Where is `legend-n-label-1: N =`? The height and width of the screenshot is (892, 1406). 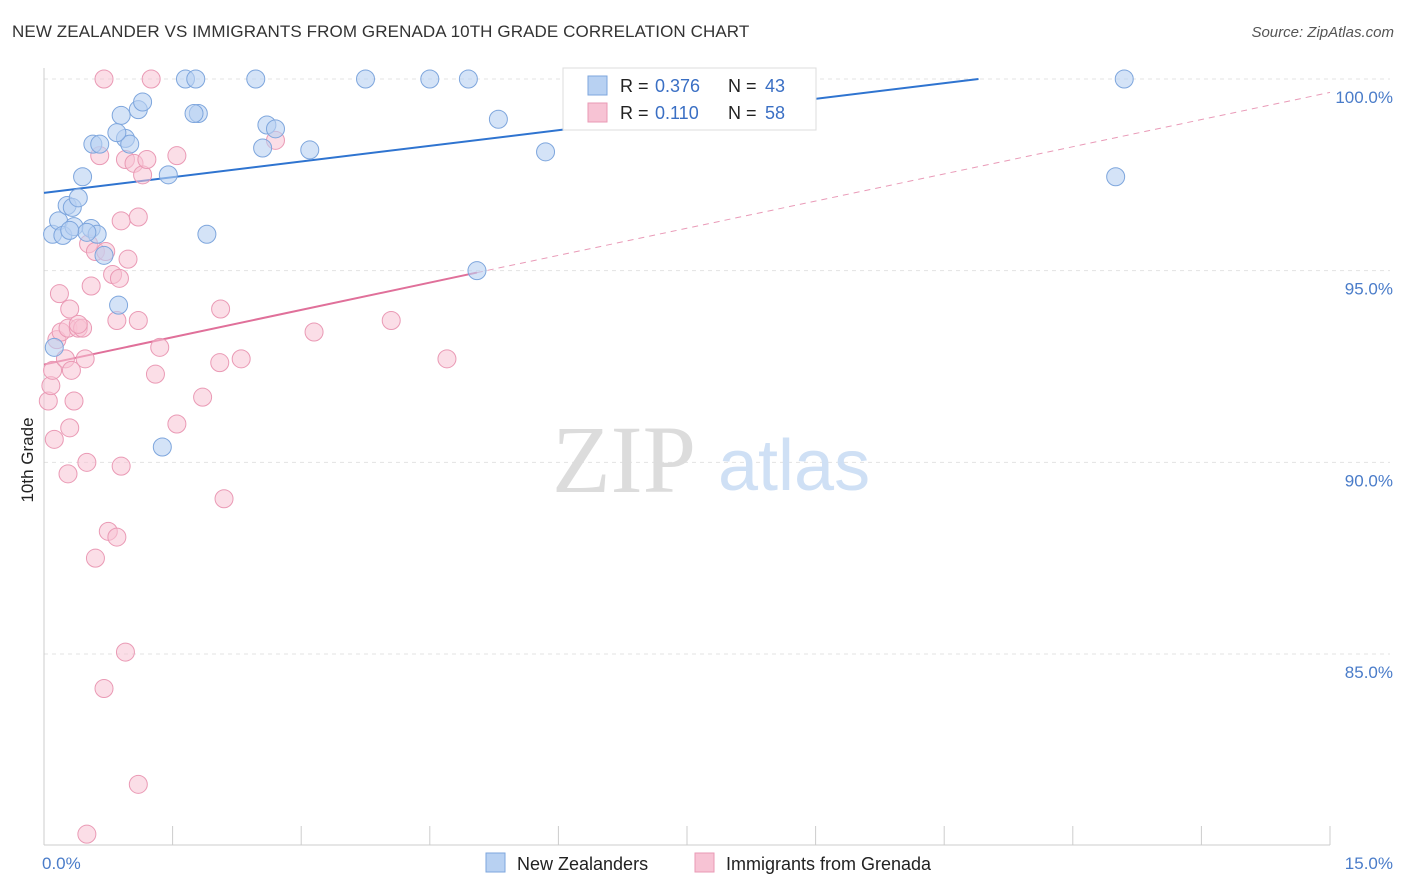
legend-n-label-1: N = is located at coordinates (742, 86).